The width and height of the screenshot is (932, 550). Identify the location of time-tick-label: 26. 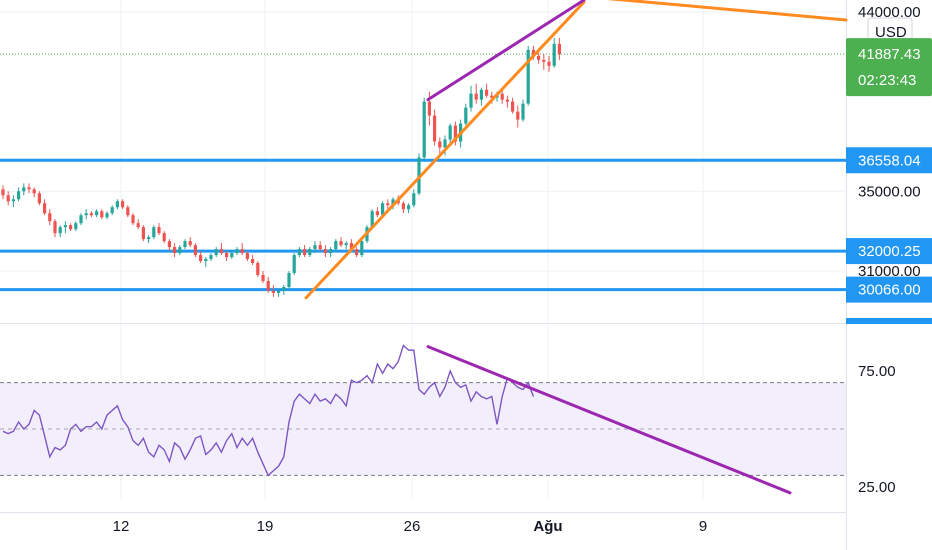
(412, 526).